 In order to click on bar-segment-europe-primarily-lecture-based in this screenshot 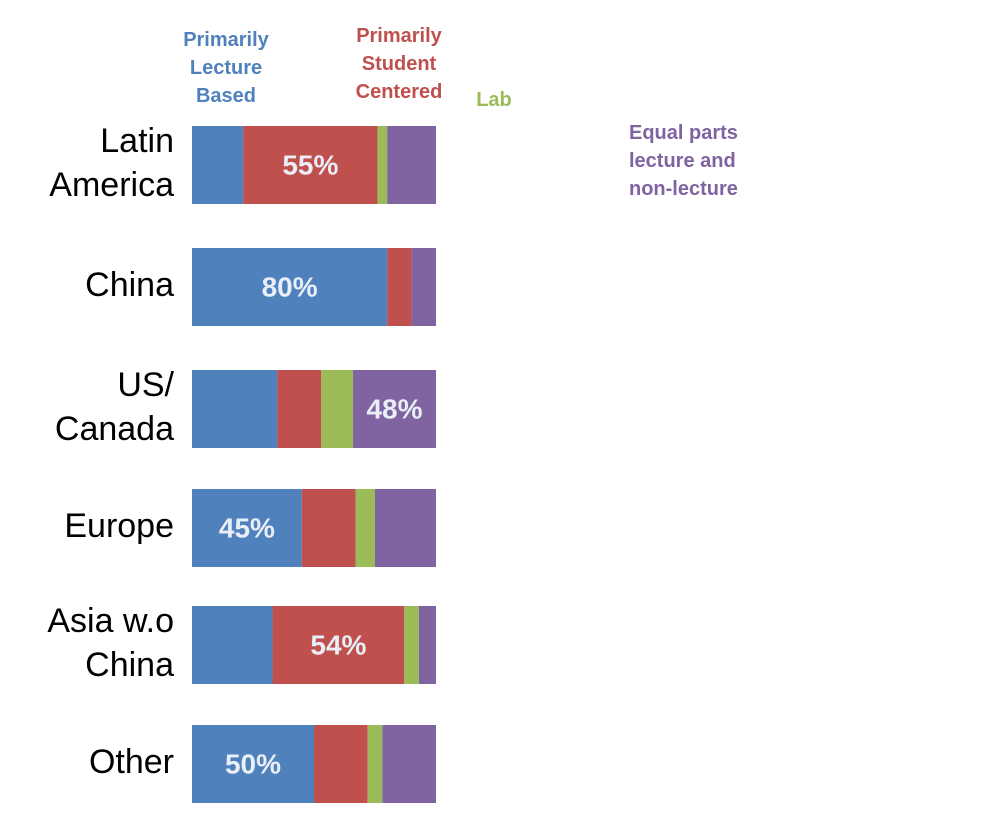, I will do `click(247, 528)`.